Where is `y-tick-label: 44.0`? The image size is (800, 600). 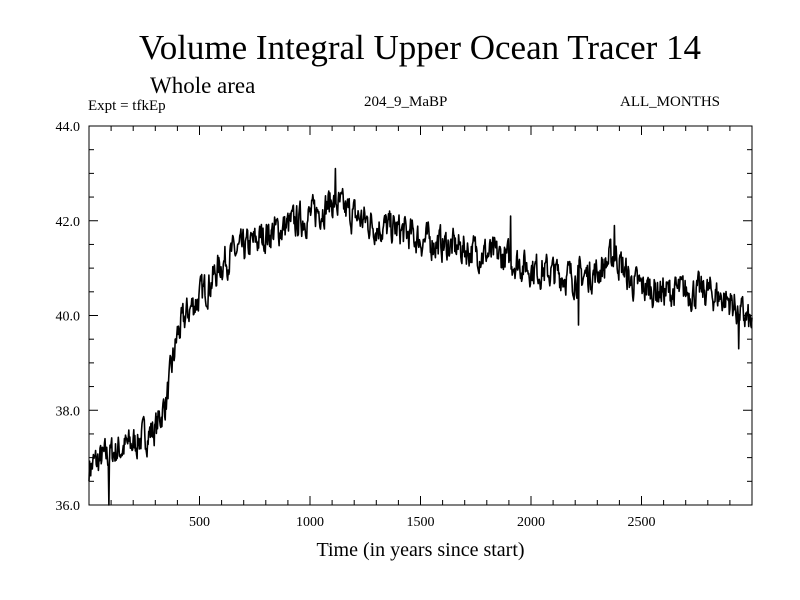 y-tick-label: 44.0 is located at coordinates (68, 127).